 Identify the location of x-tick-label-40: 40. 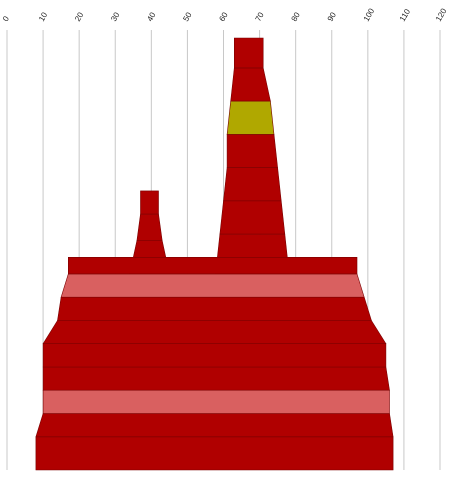
(151, 16).